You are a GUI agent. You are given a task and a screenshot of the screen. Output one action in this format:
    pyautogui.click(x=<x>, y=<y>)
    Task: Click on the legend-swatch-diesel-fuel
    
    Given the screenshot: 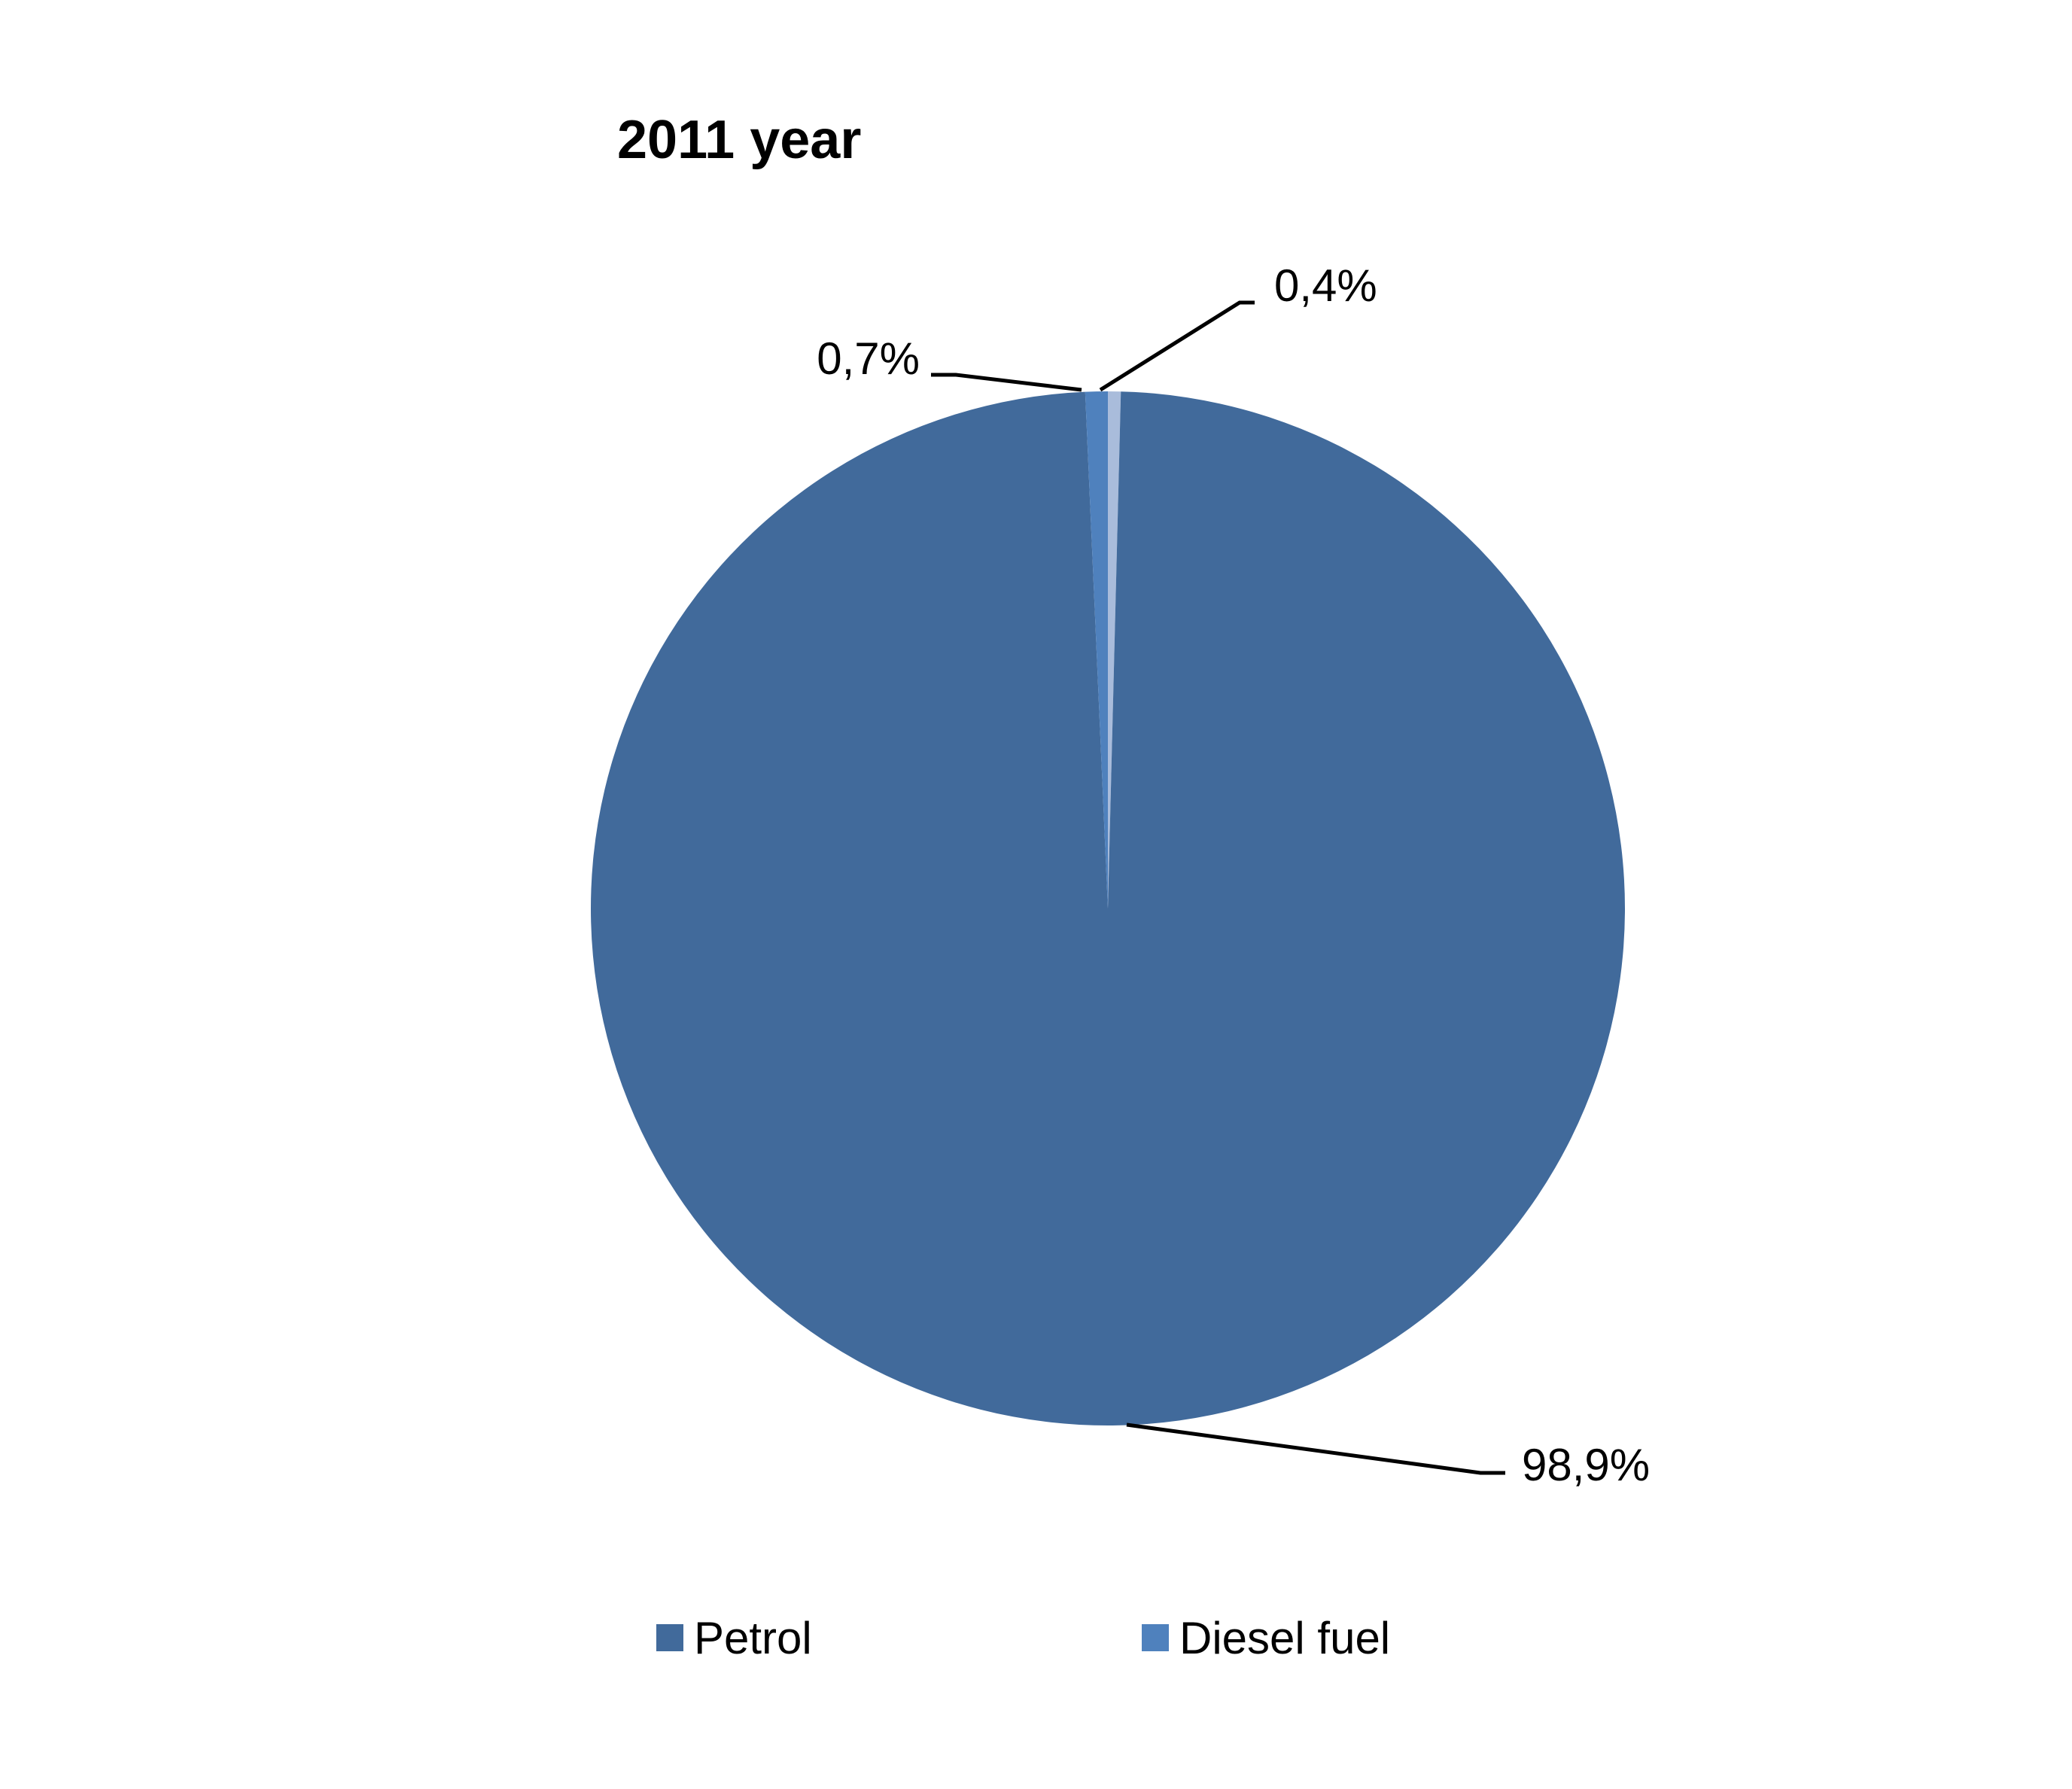 What is the action you would take?
    pyautogui.click(x=1155, y=1638)
    